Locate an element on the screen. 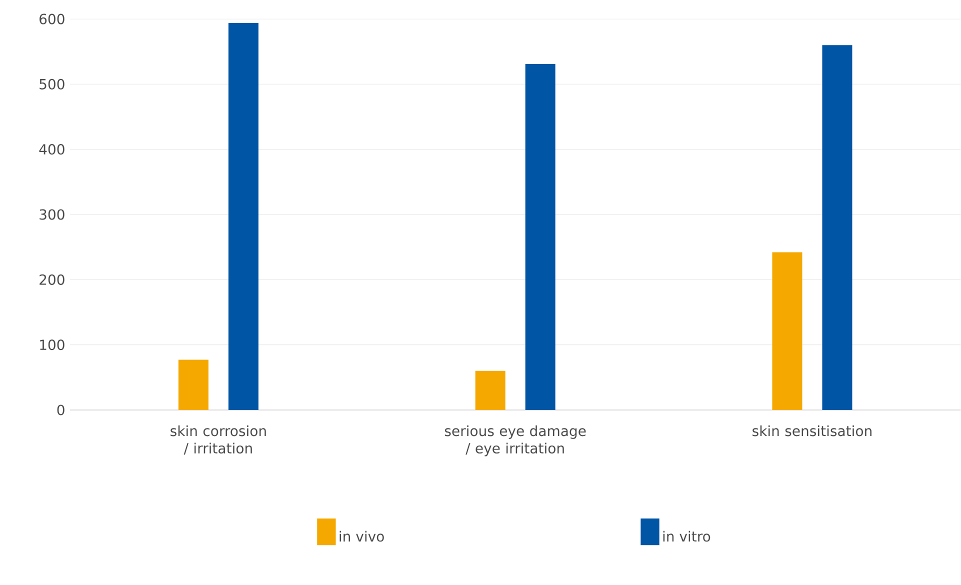 This screenshot has width=961, height=585. y-tick-label: 100 is located at coordinates (52, 345).